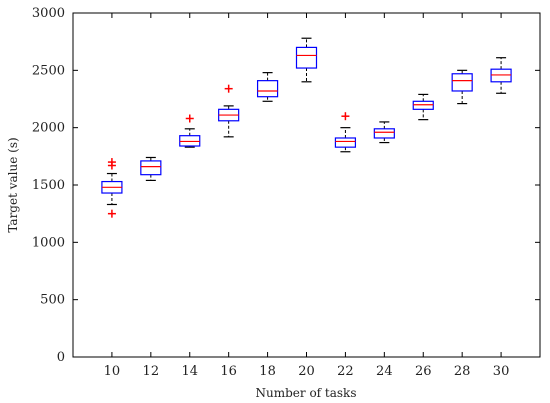  What do you see at coordinates (306, 371) in the screenshot?
I see `x-tick-label: 20` at bounding box center [306, 371].